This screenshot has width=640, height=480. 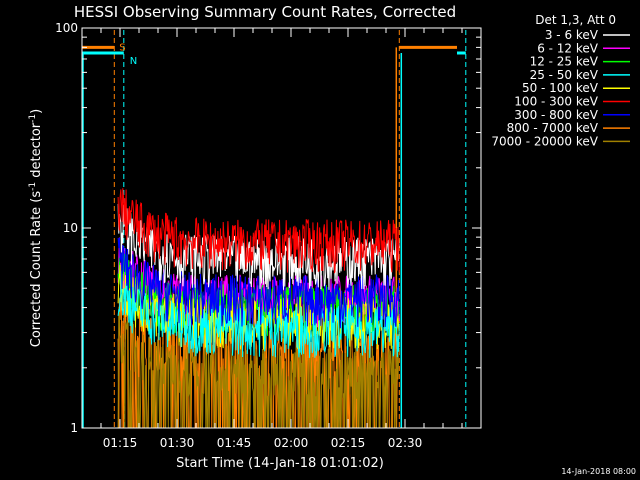 I want to click on legend-label: 300 - 800 keV, so click(x=556, y=115).